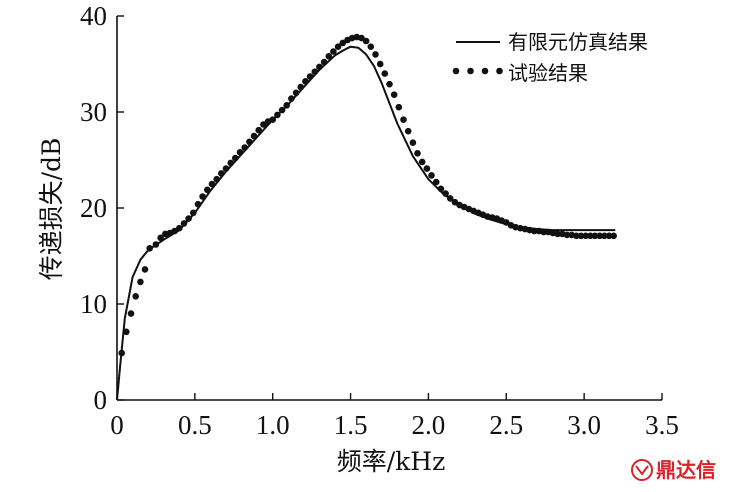 The width and height of the screenshot is (732, 492). I want to click on watermark-logo: 鼎达信, so click(673, 470).